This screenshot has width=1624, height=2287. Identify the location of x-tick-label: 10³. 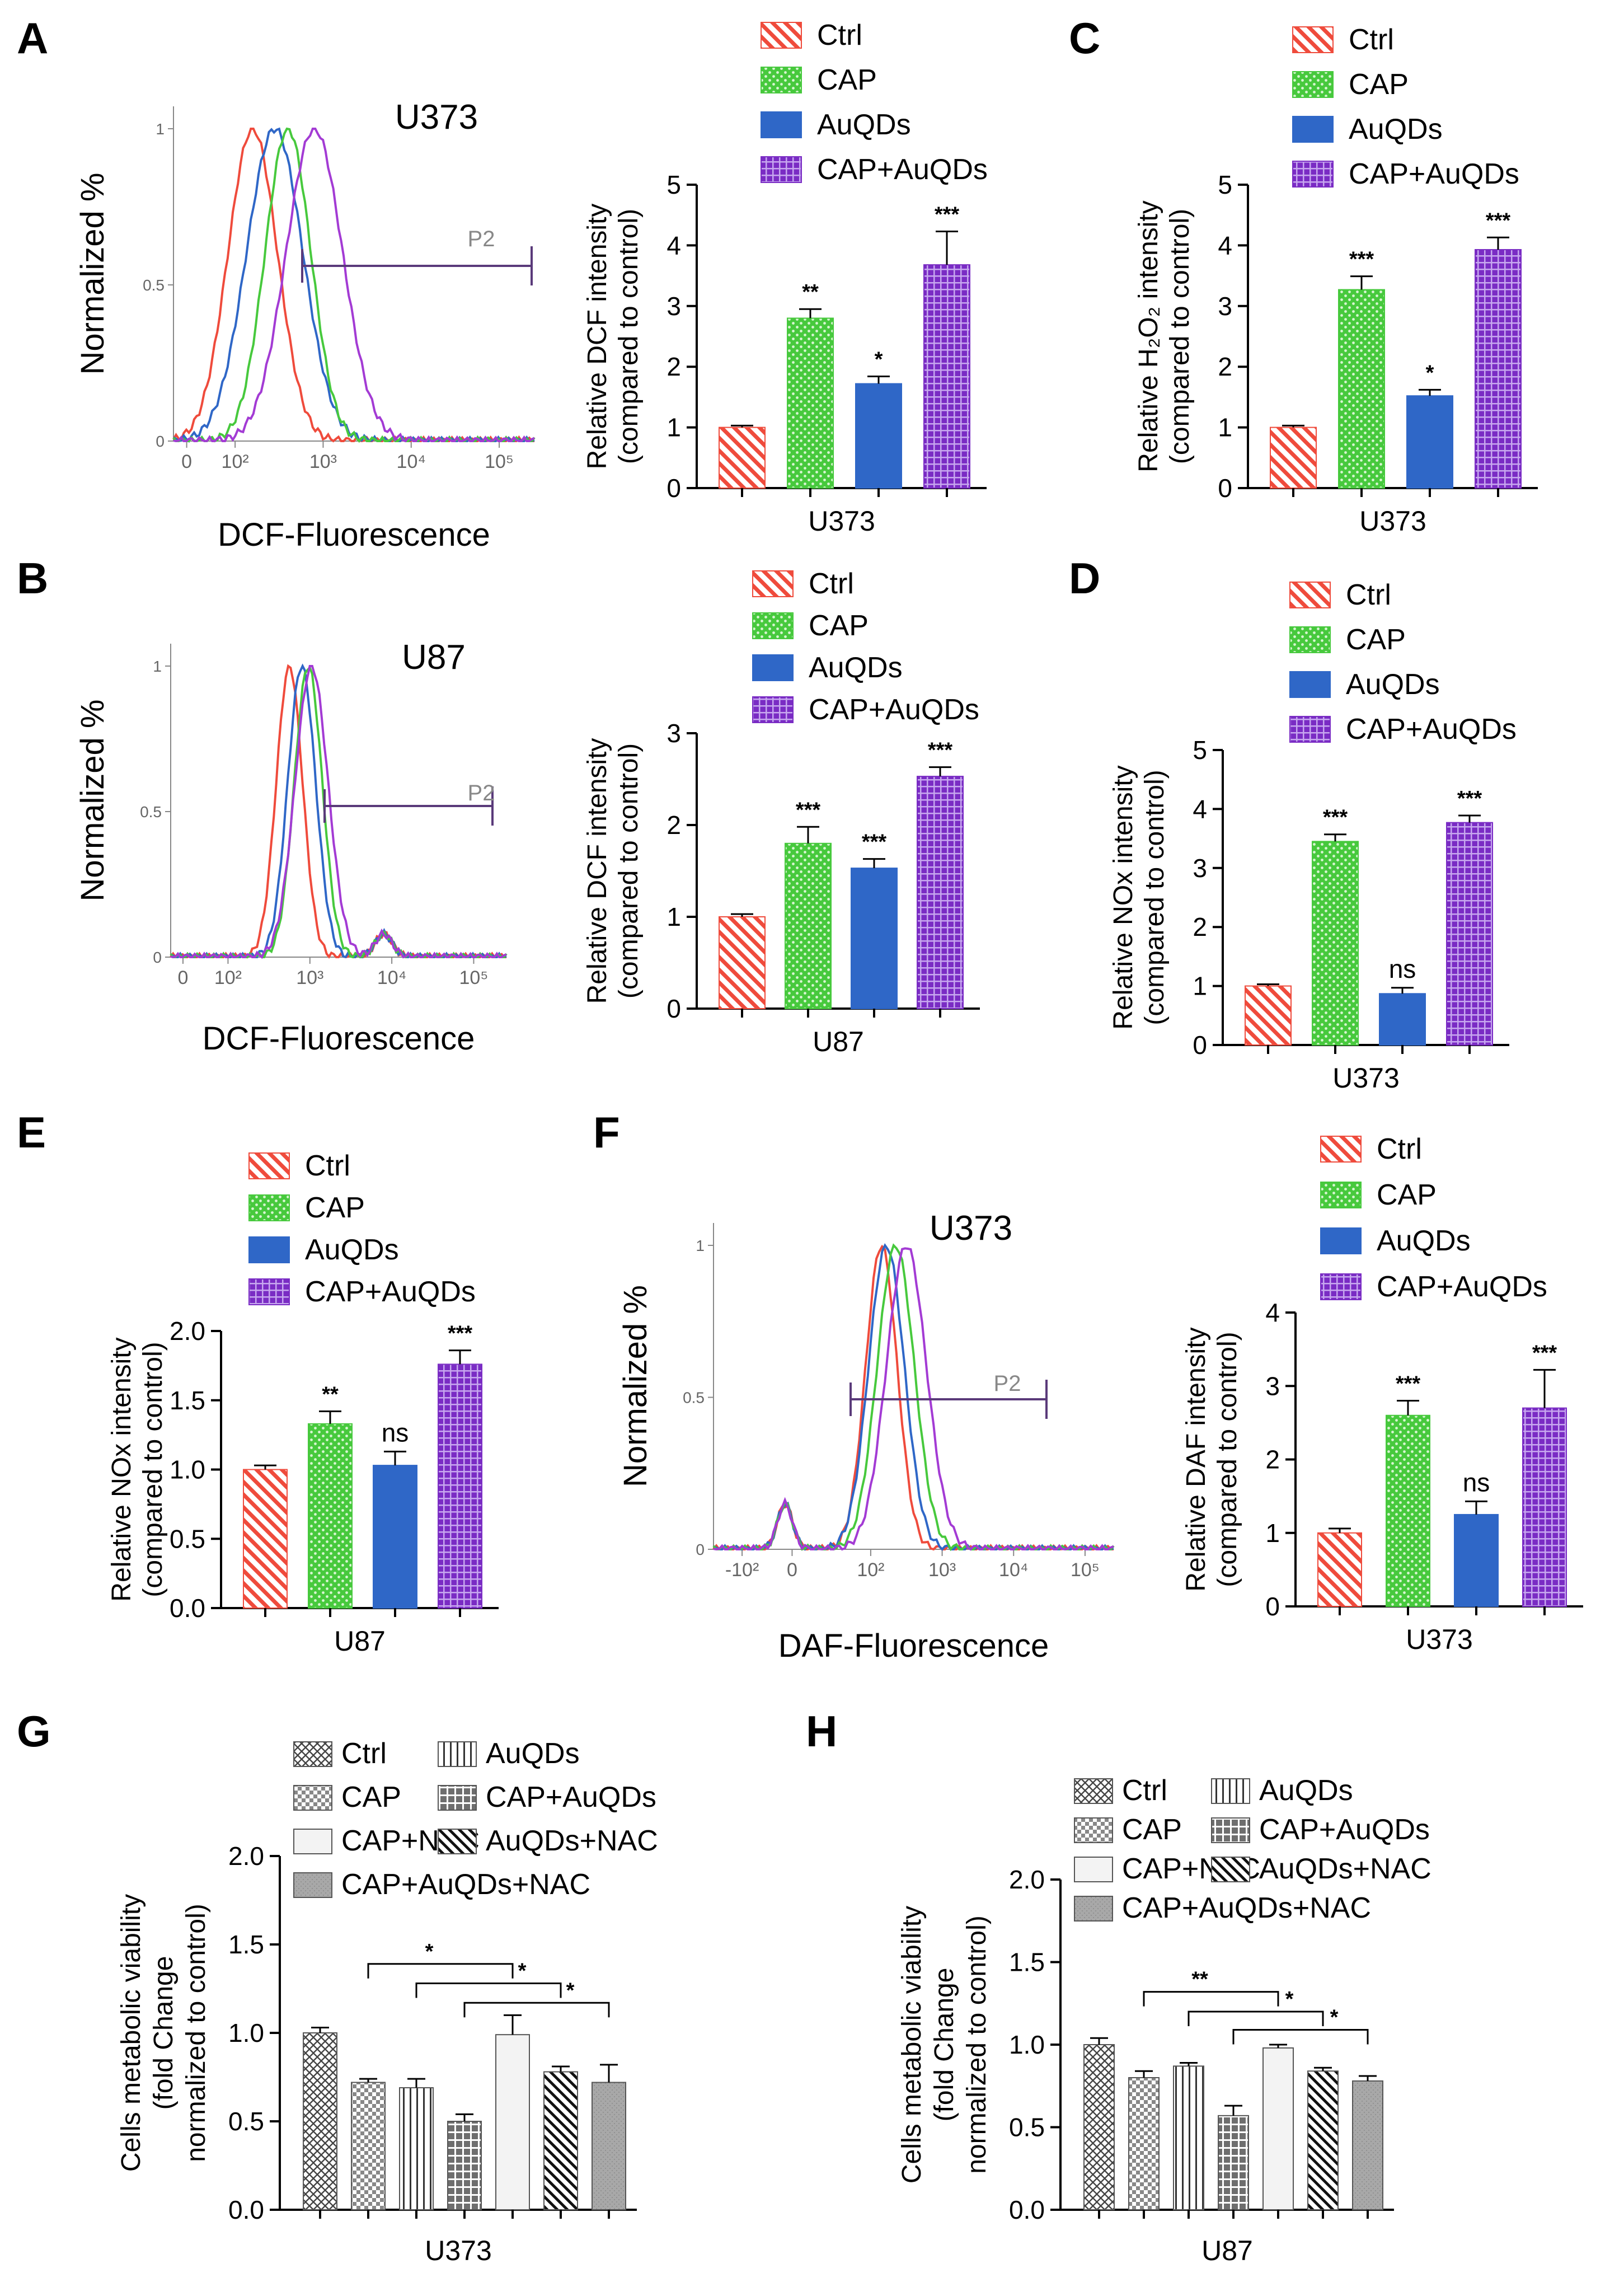
(942, 1570).